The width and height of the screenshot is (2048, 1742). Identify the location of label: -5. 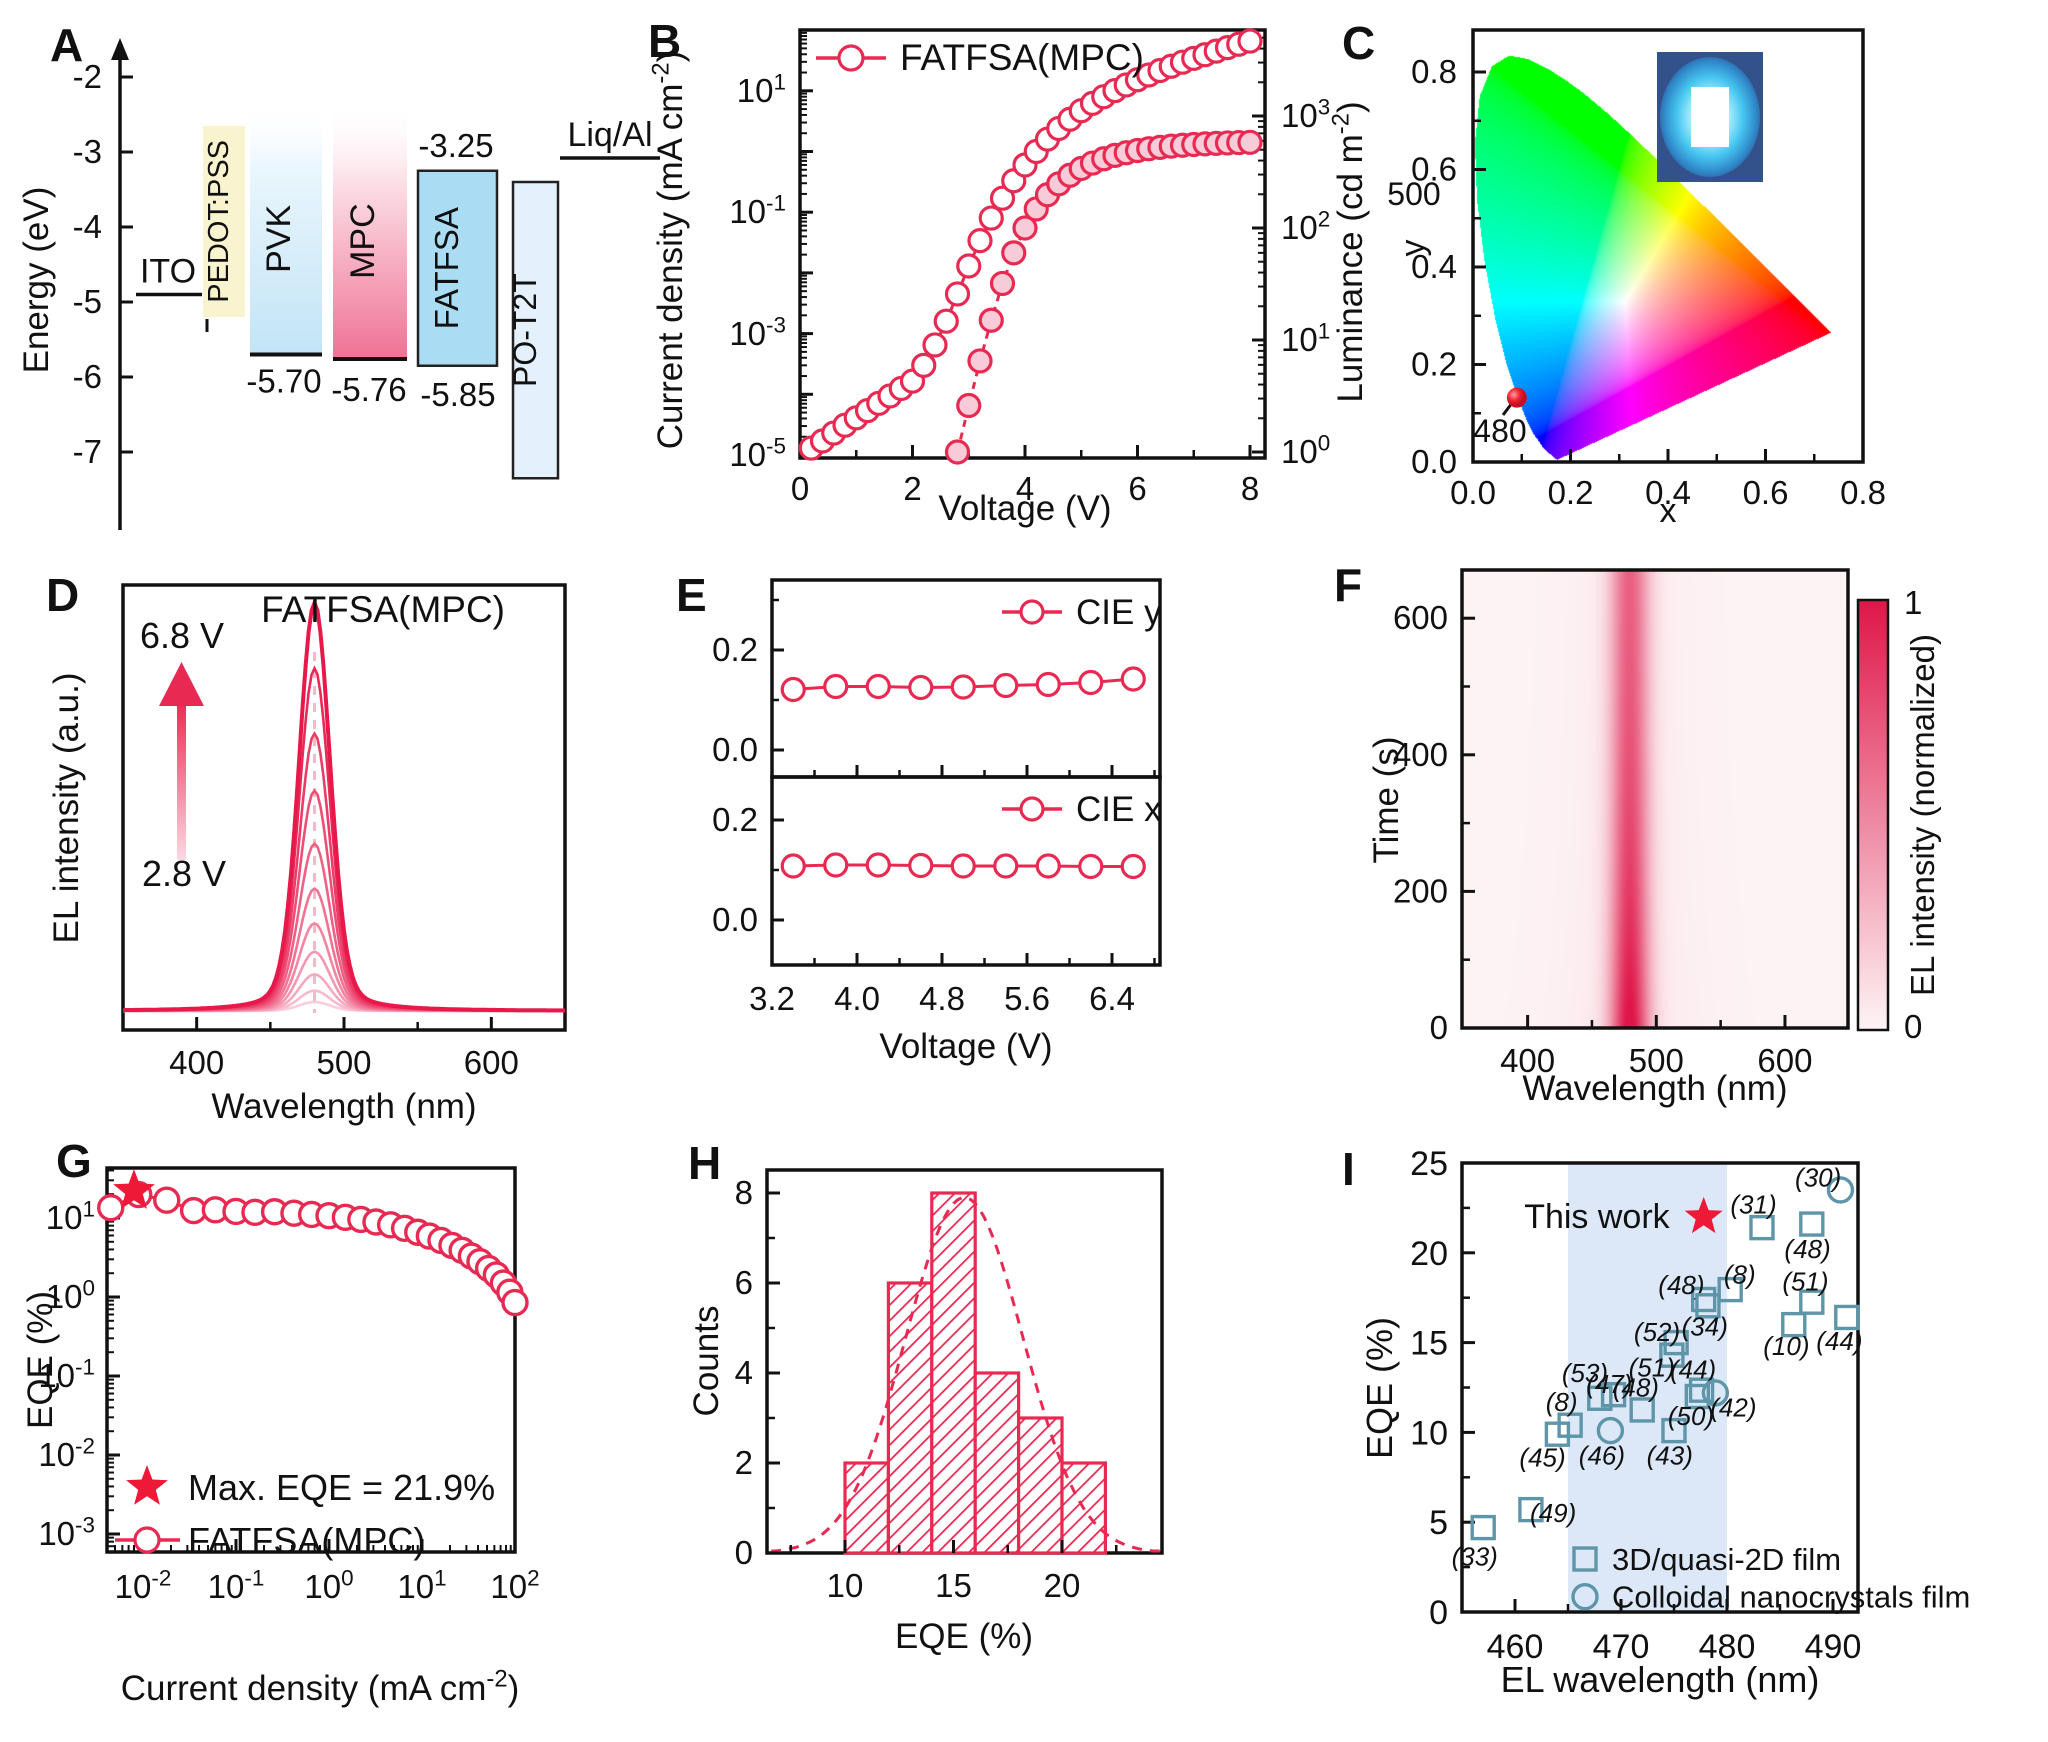
(87, 301).